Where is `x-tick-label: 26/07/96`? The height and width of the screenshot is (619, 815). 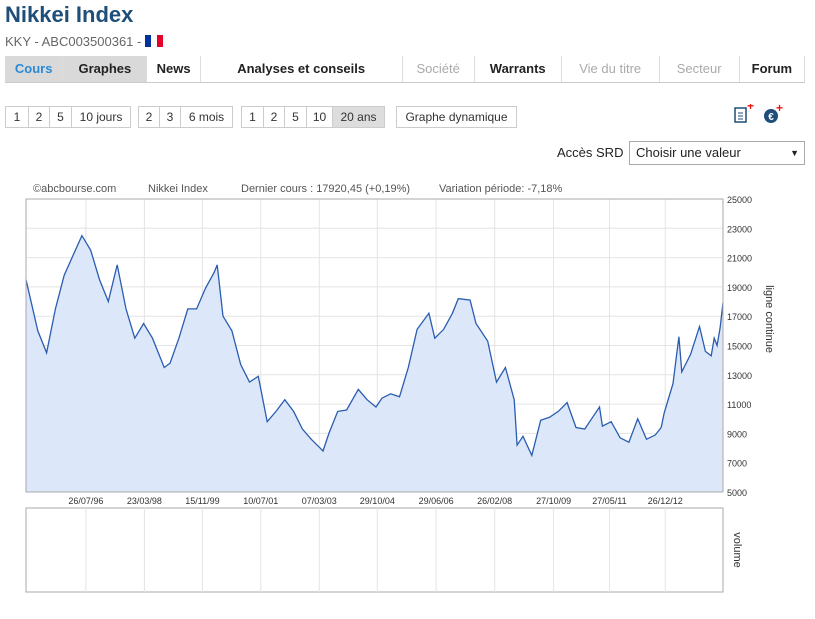 x-tick-label: 26/07/96 is located at coordinates (85, 501).